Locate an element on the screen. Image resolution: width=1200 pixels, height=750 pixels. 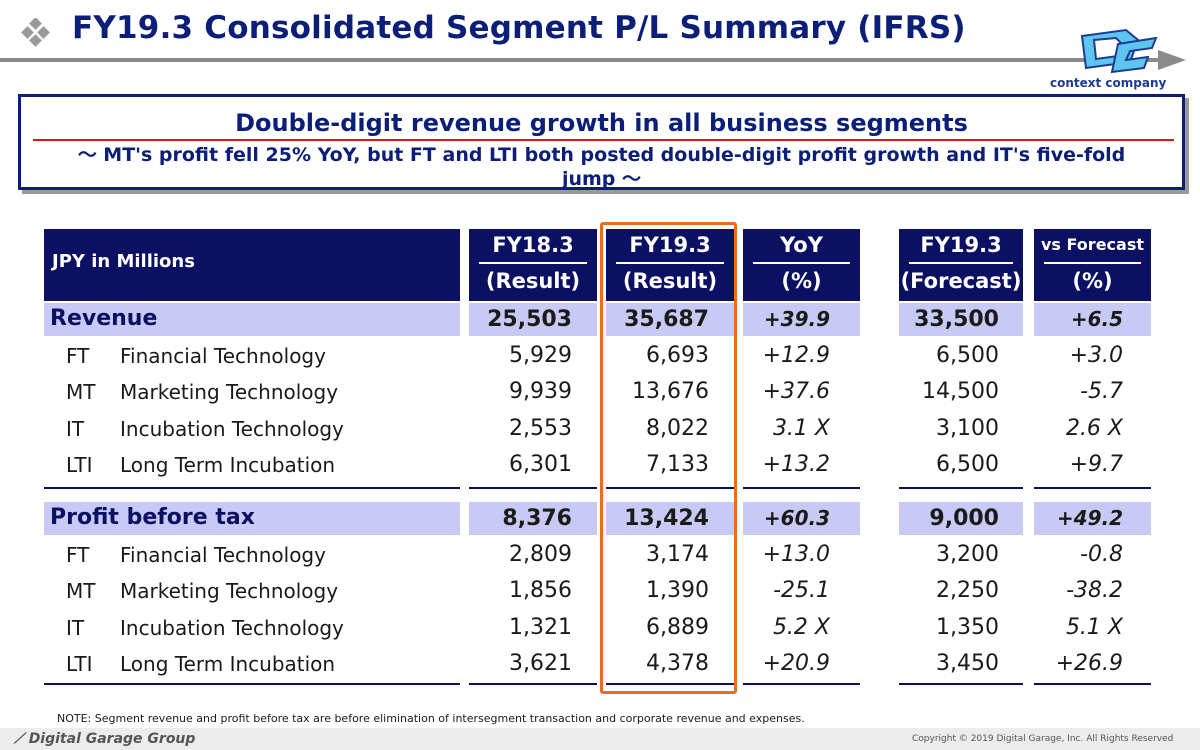
col-header-yoy: YoY (%) is located at coordinates (801, 265).